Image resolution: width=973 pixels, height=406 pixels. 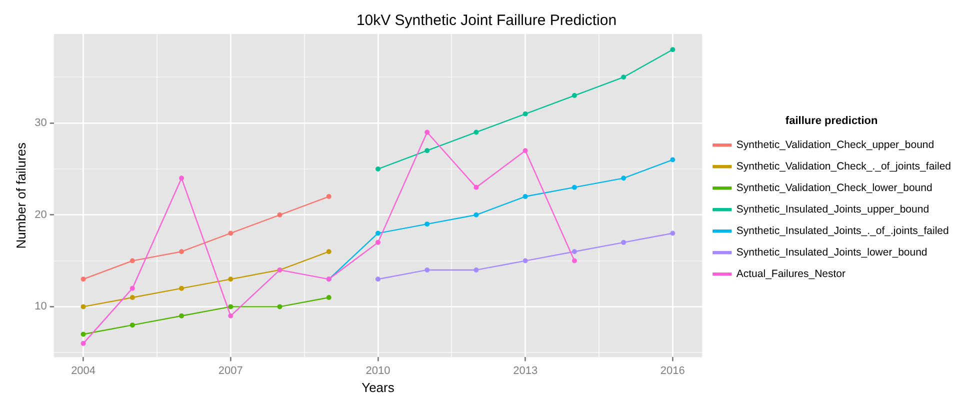 What do you see at coordinates (486, 21) in the screenshot?
I see `chart-title: 10kV Synthetic Joint Faillure Prediction` at bounding box center [486, 21].